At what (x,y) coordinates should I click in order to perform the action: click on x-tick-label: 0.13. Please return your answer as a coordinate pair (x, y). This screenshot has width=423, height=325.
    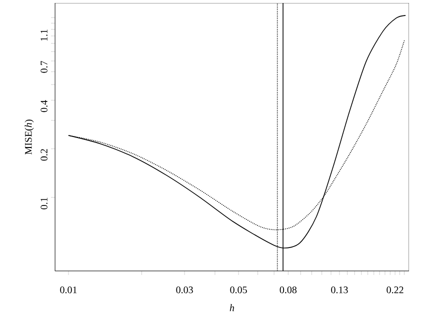
    Looking at the image, I should click on (339, 290).